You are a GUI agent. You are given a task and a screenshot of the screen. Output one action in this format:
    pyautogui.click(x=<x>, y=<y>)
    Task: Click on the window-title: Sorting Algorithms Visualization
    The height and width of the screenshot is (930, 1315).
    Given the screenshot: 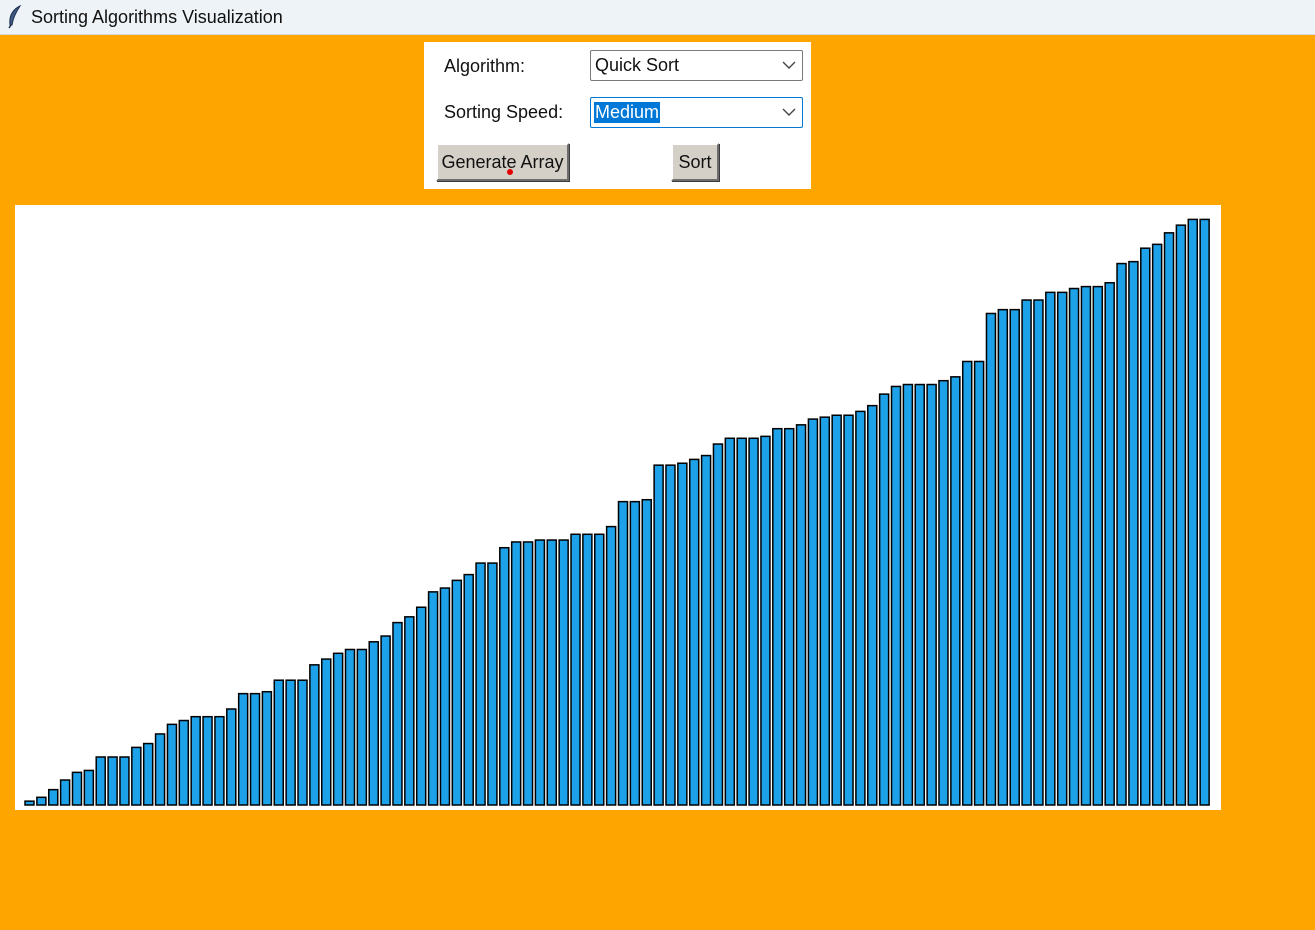 What is the action you would take?
    pyautogui.click(x=157, y=16)
    